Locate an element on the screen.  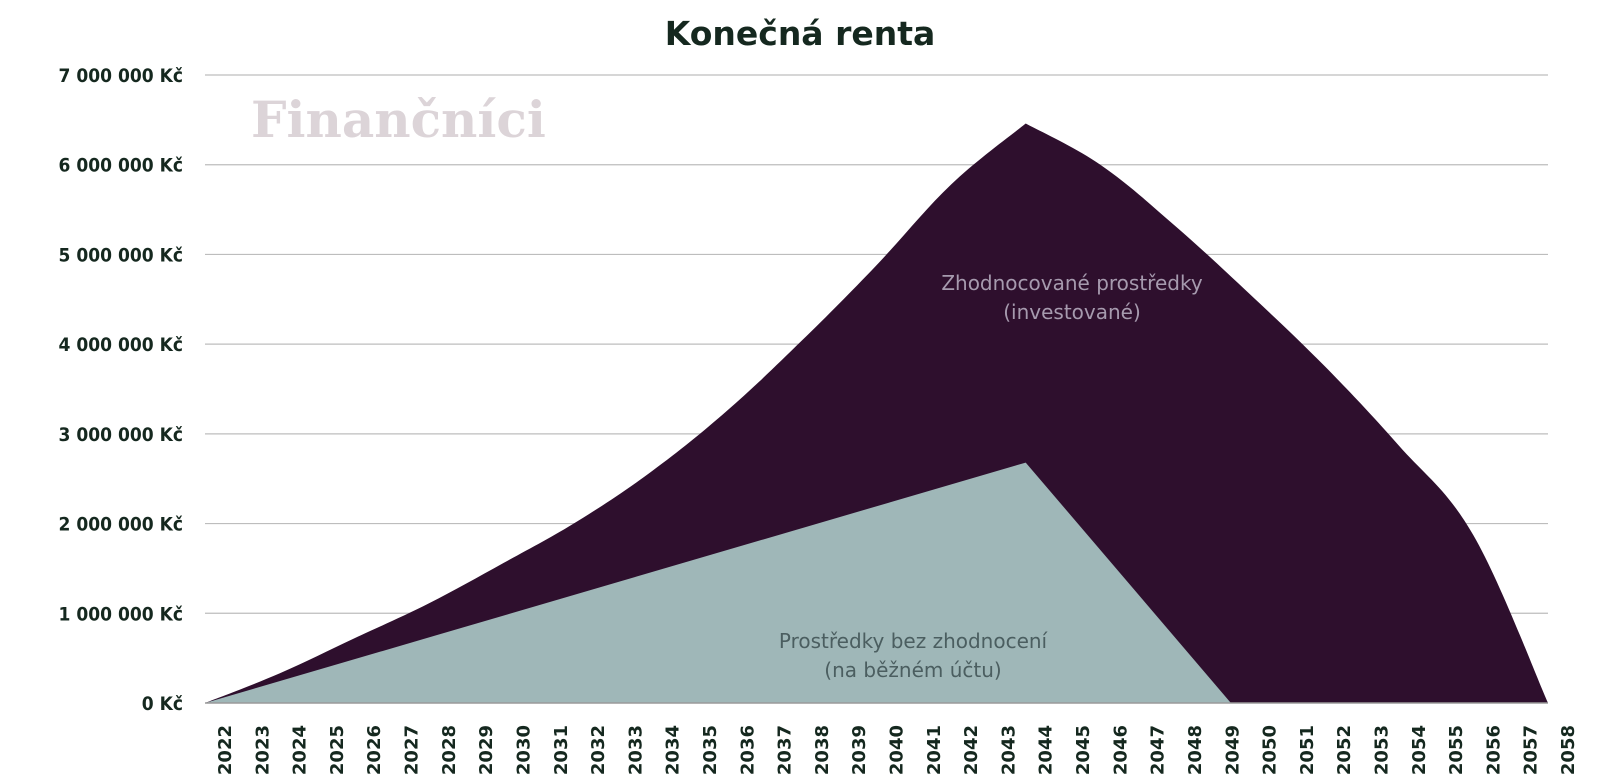
x-tick-label: 2042 is located at coordinates (971, 750).